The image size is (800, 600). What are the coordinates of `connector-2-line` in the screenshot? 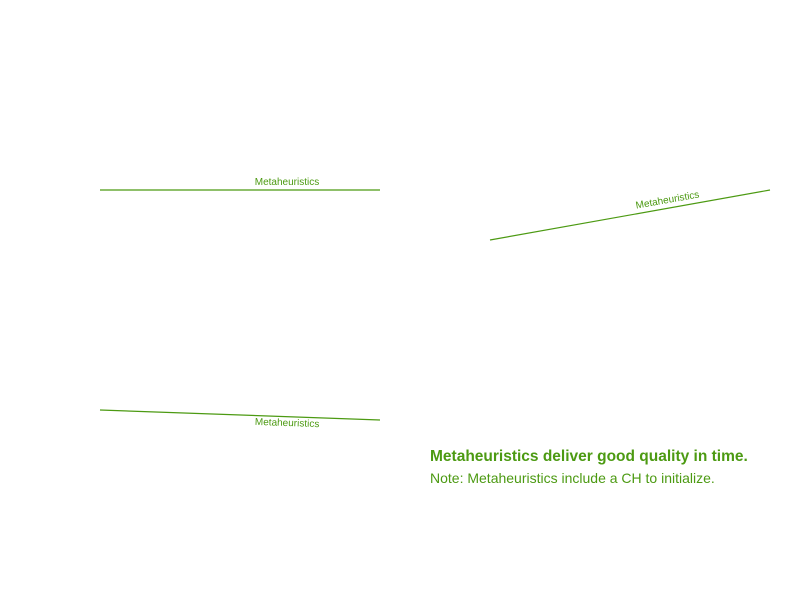 It's located at (630, 215).